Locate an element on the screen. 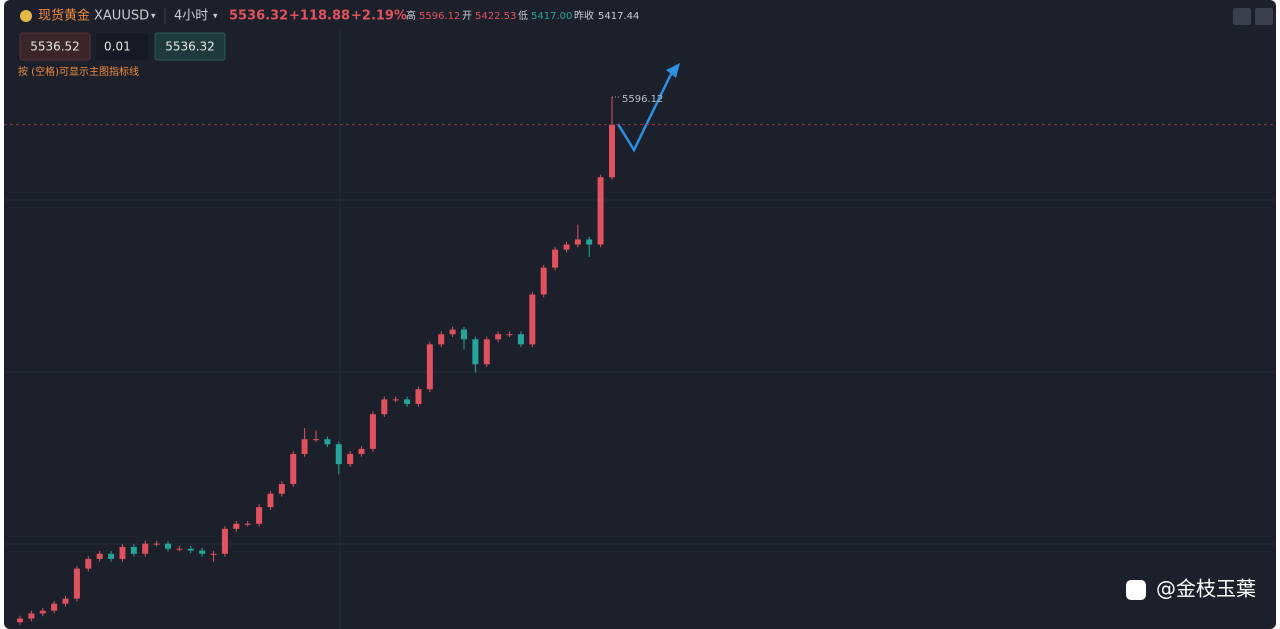 This screenshot has width=1280, height=629. prev: 5417.44 is located at coordinates (618, 16).